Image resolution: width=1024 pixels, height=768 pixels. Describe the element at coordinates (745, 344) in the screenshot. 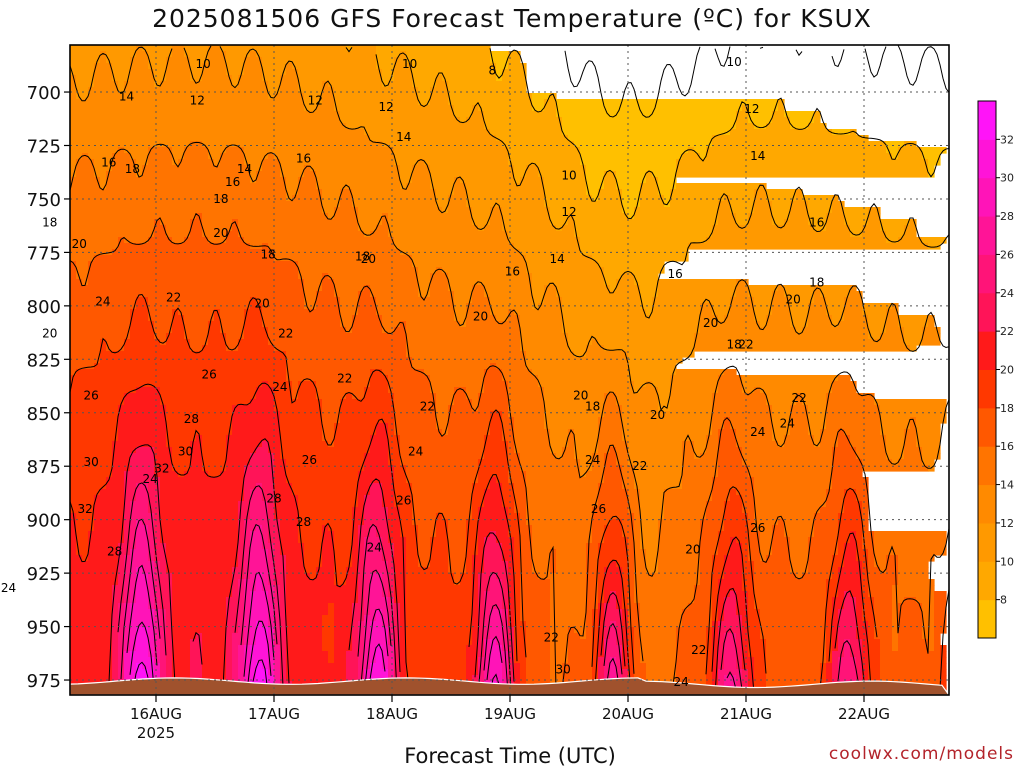

I see `contour-label-39: 22` at that location.